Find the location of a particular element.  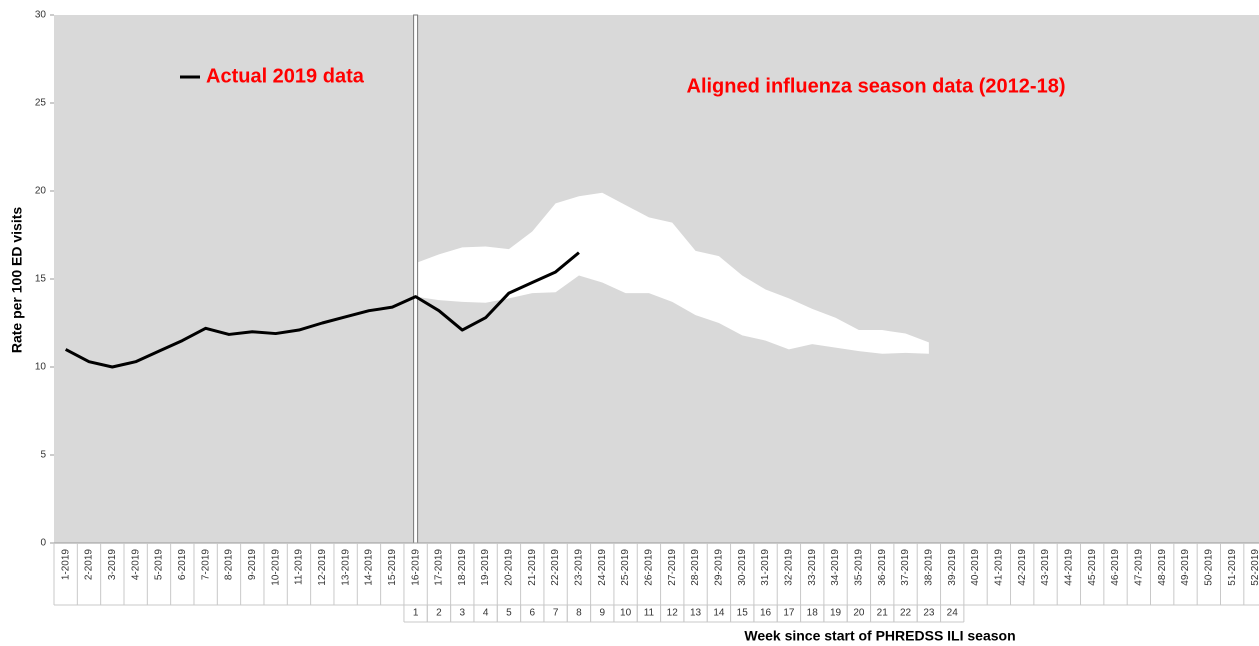

season-week-label: 11 is located at coordinates (649, 613).